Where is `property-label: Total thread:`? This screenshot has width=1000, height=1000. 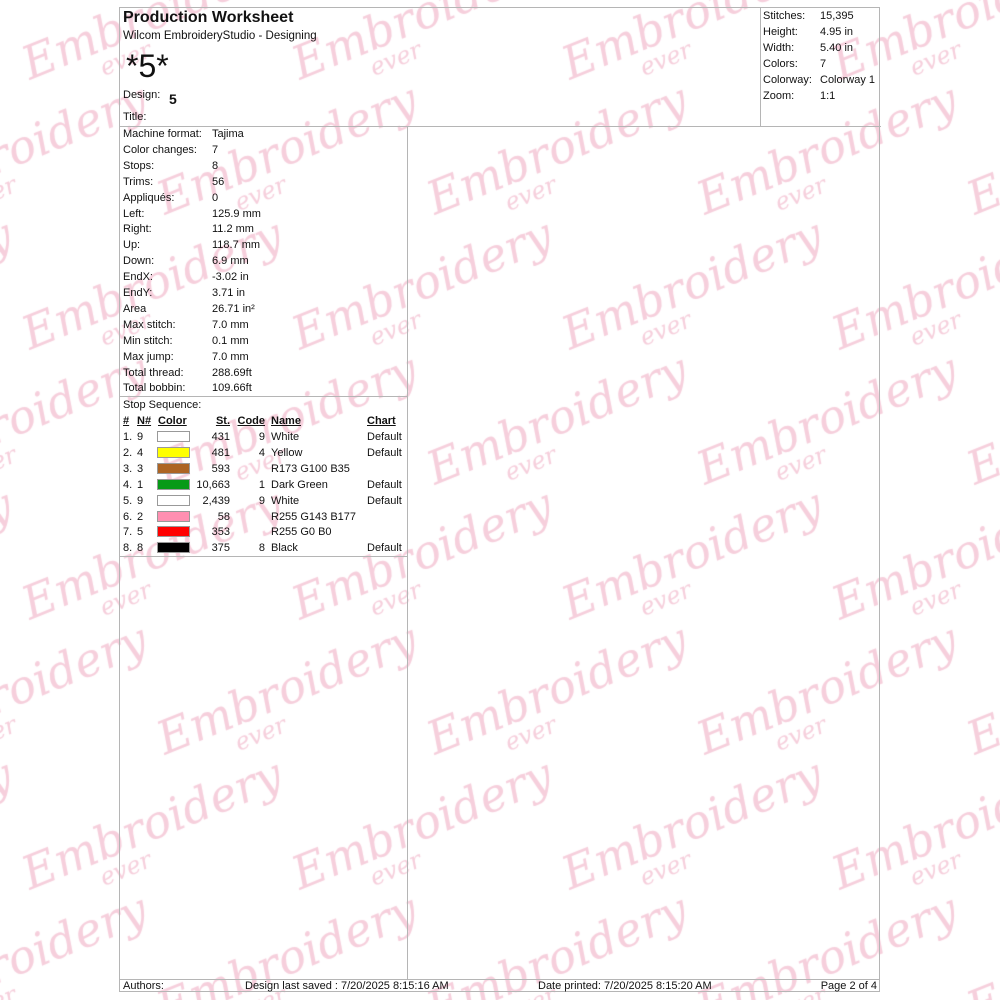 property-label: Total thread: is located at coordinates (153, 372).